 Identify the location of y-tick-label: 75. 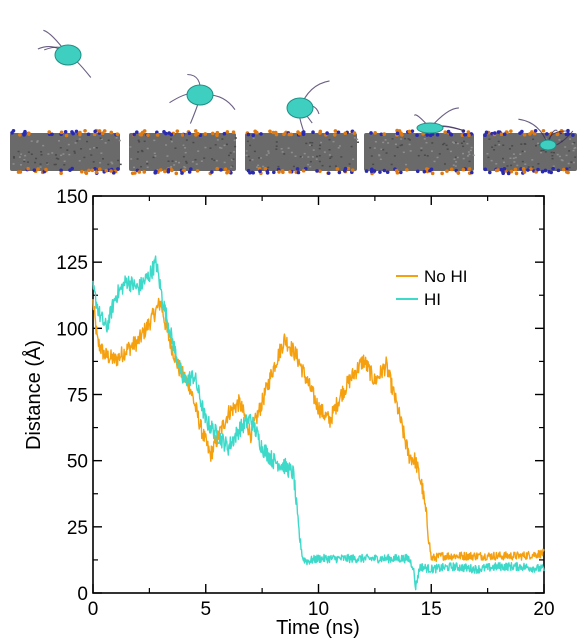
(77, 396).